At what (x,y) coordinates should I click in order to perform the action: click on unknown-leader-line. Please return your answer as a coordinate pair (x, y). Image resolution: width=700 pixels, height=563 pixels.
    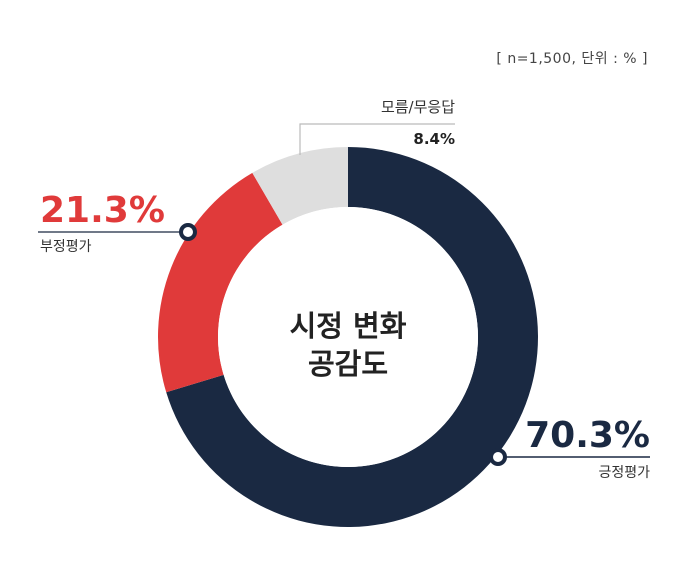
    Looking at the image, I should click on (377, 139).